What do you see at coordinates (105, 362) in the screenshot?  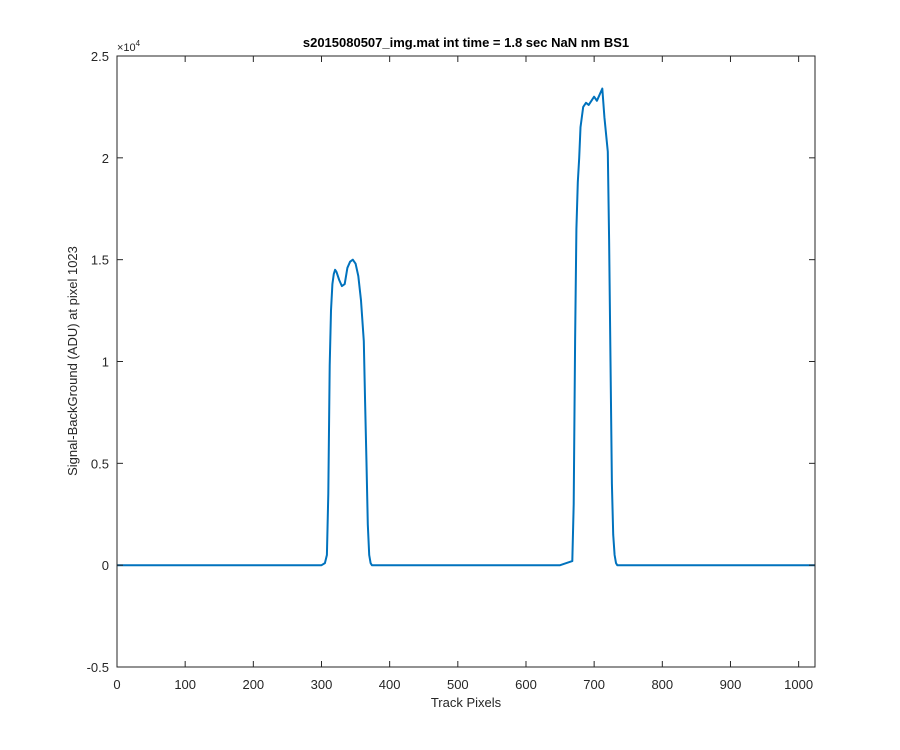 I see `y-tick-label: 1` at bounding box center [105, 362].